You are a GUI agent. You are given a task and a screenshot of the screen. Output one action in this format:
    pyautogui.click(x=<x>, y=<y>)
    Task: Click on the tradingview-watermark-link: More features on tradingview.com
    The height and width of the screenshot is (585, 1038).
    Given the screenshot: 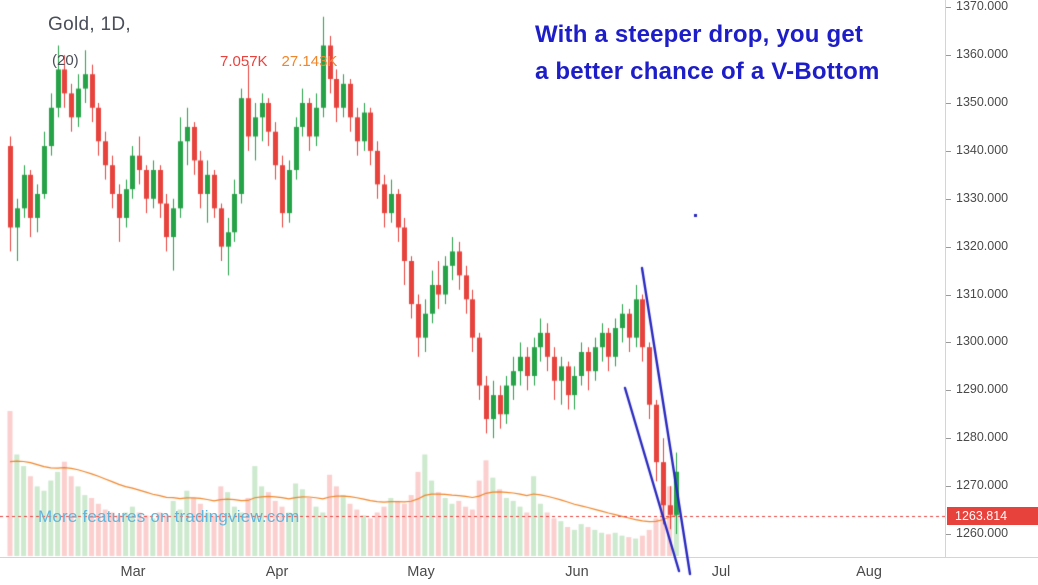 What is the action you would take?
    pyautogui.click(x=169, y=516)
    